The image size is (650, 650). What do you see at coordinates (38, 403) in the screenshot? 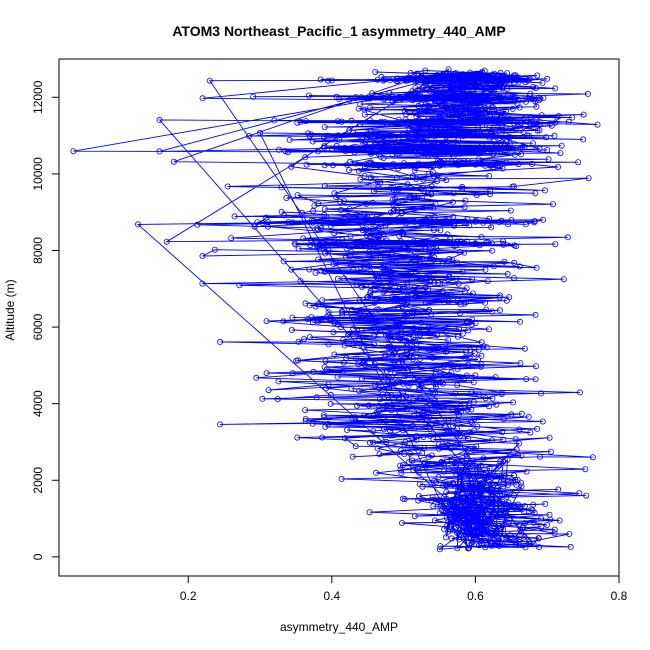
I see `y-tick-label: 4000` at bounding box center [38, 403].